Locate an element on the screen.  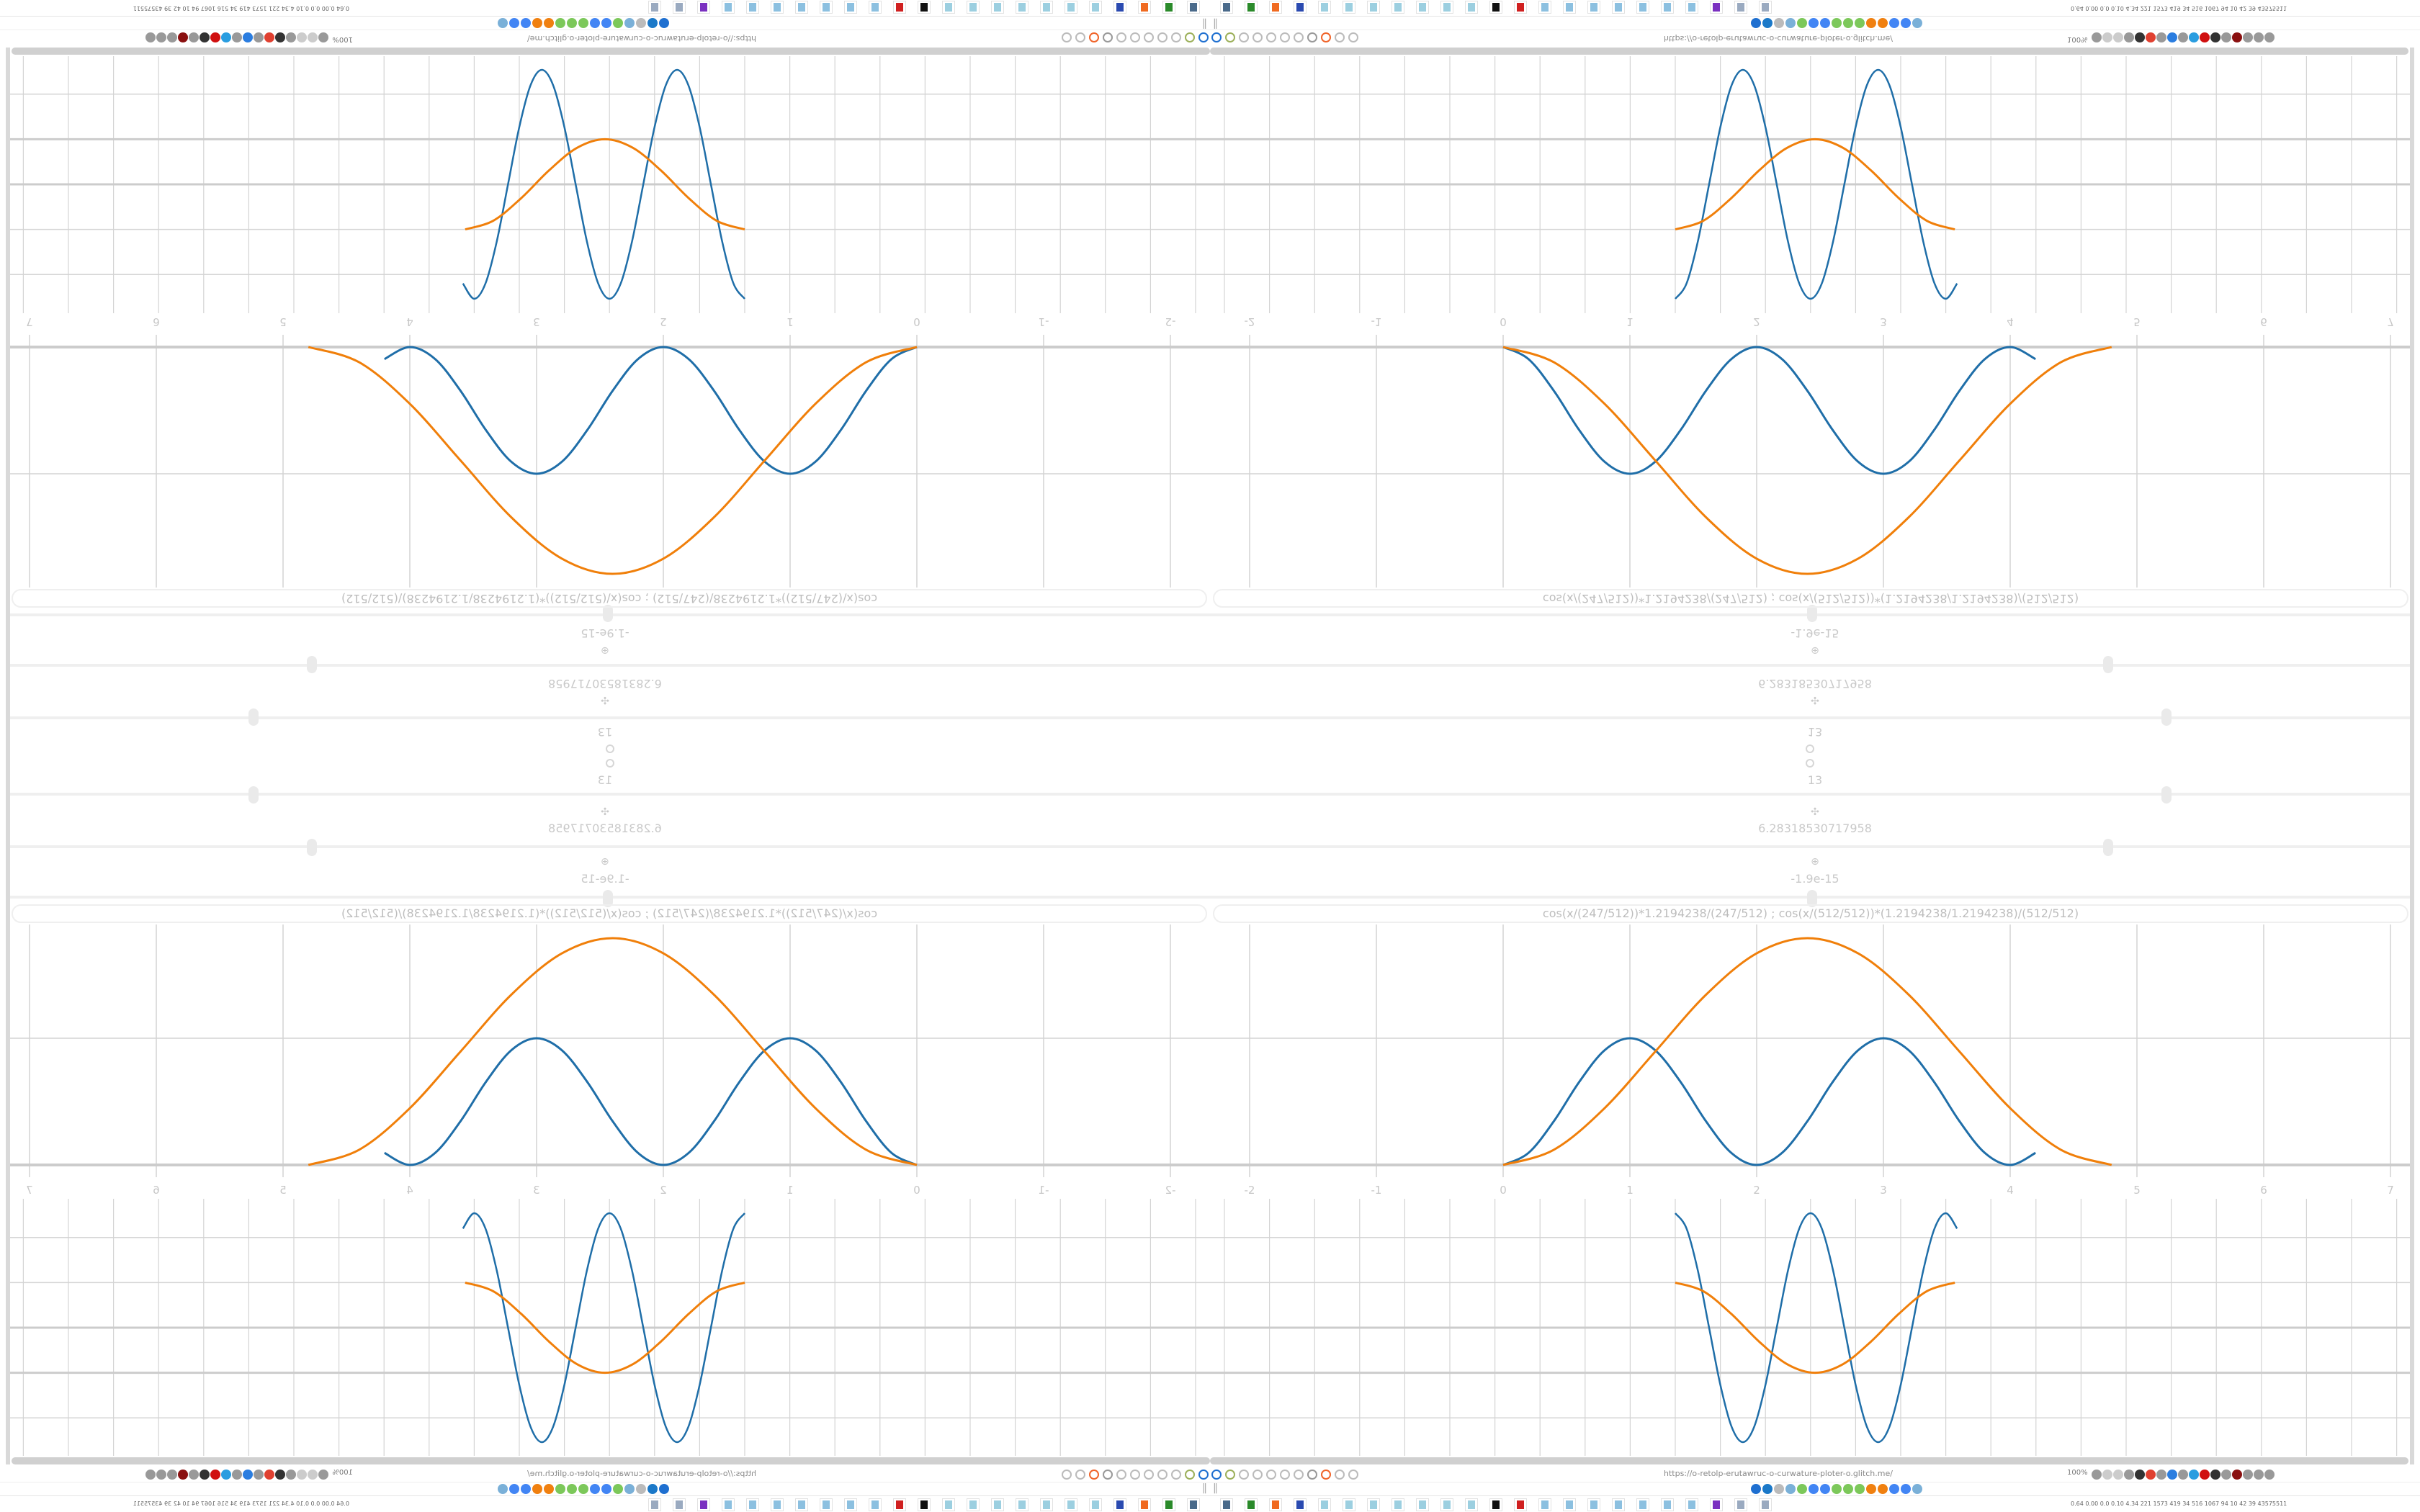
zoom-level: 100% is located at coordinates (2077, 39).